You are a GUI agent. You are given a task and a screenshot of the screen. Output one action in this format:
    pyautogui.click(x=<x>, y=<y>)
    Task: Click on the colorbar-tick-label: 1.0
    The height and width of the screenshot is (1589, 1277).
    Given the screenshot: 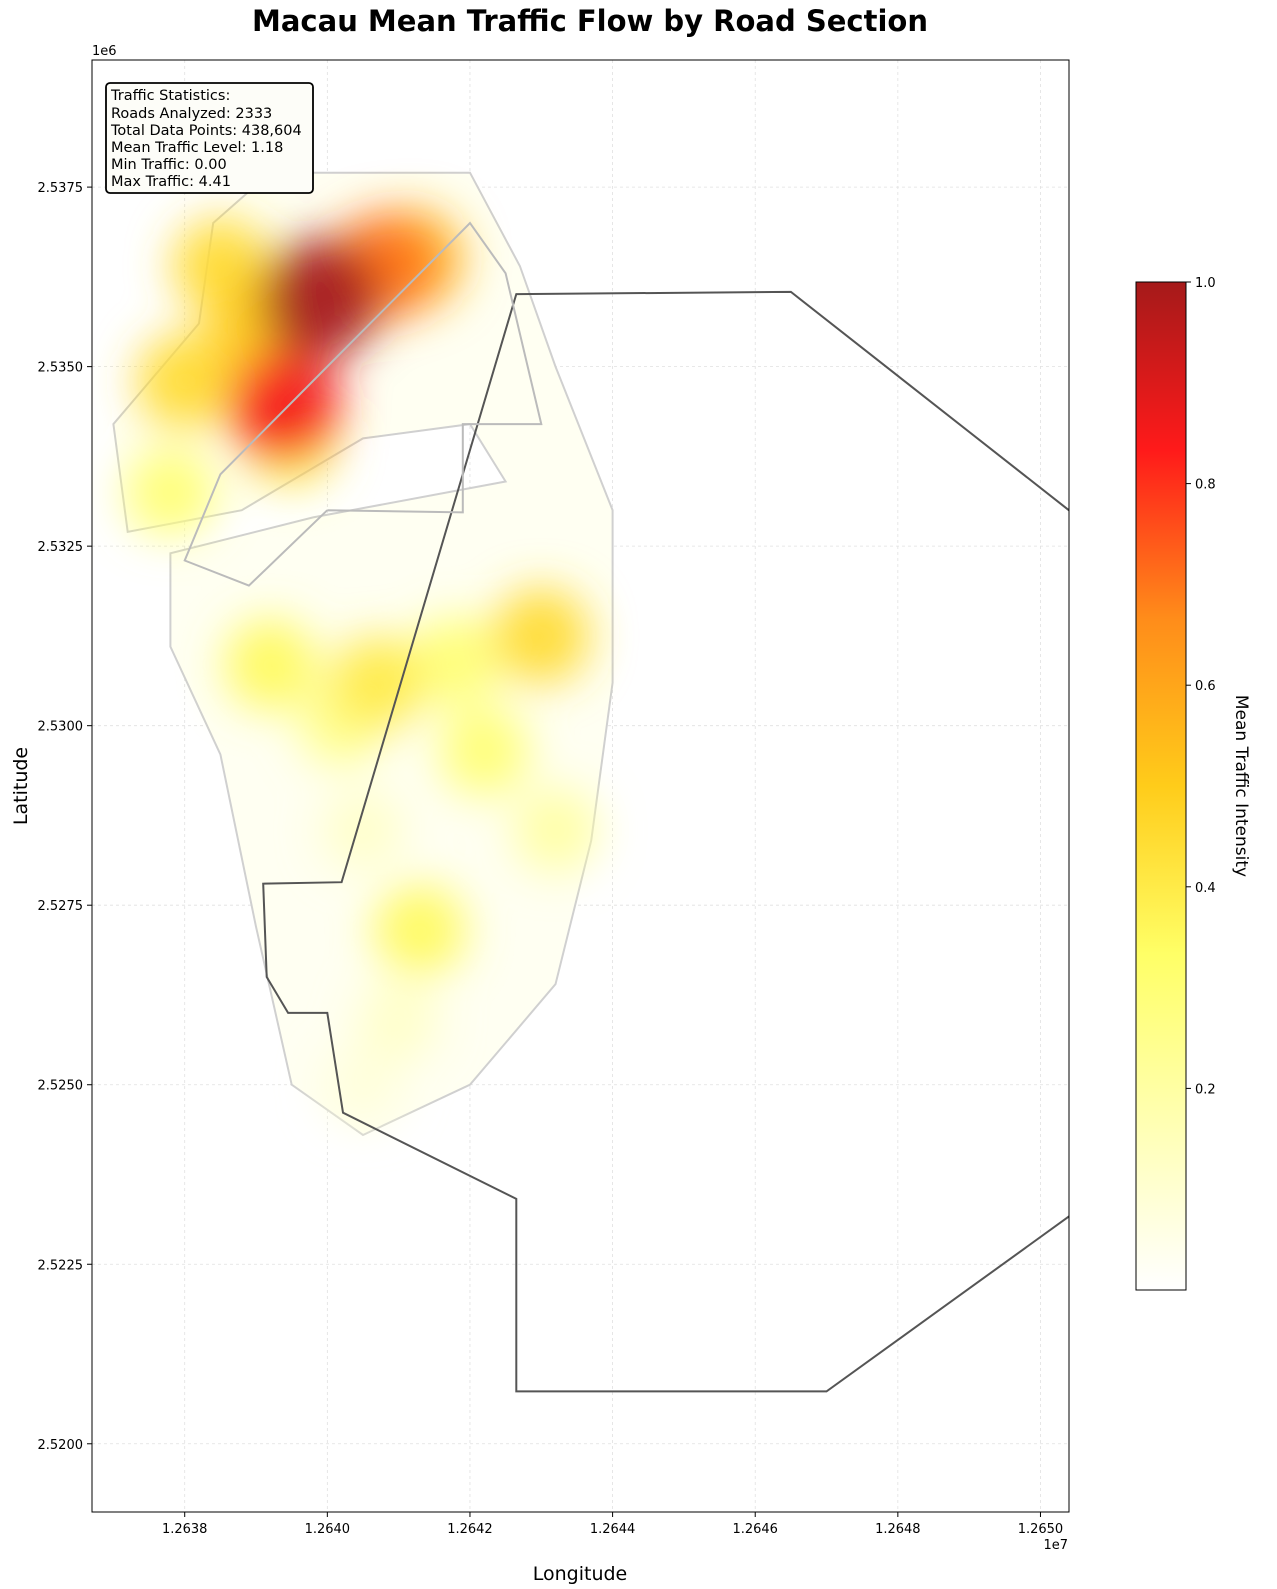 What is the action you would take?
    pyautogui.click(x=1205, y=283)
    